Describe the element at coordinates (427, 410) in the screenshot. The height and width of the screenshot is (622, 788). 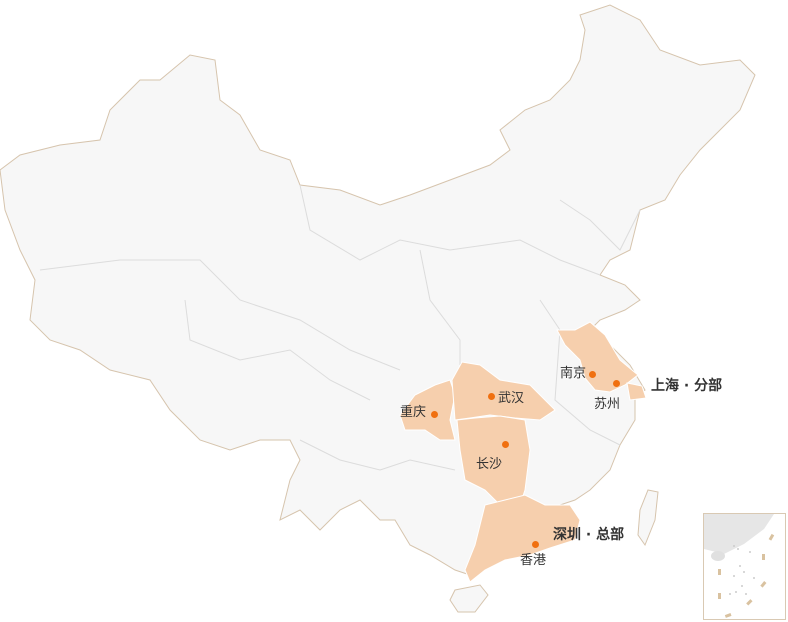
I see `region-chongqing` at that location.